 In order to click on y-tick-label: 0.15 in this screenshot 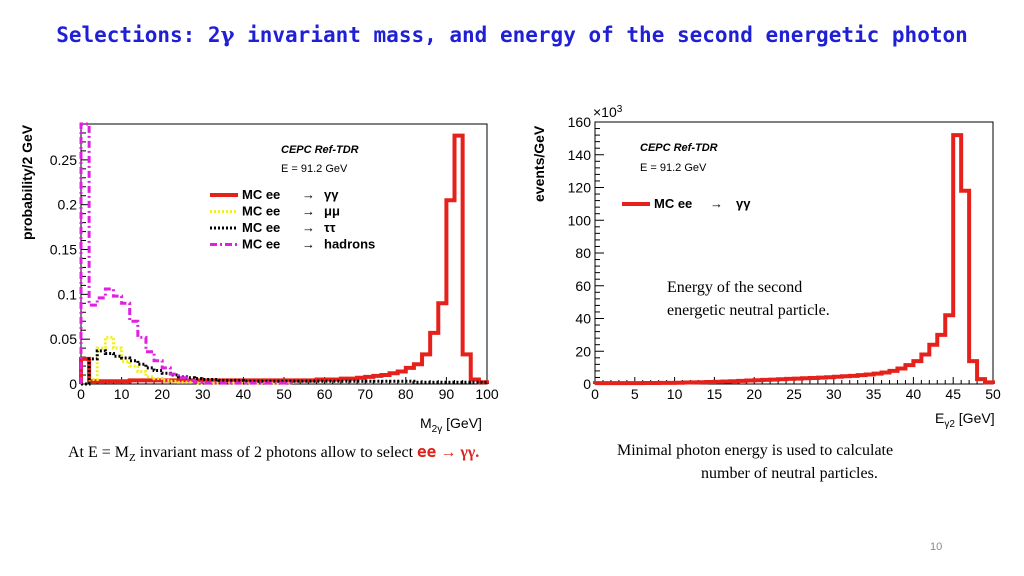, I will do `click(63, 250)`.